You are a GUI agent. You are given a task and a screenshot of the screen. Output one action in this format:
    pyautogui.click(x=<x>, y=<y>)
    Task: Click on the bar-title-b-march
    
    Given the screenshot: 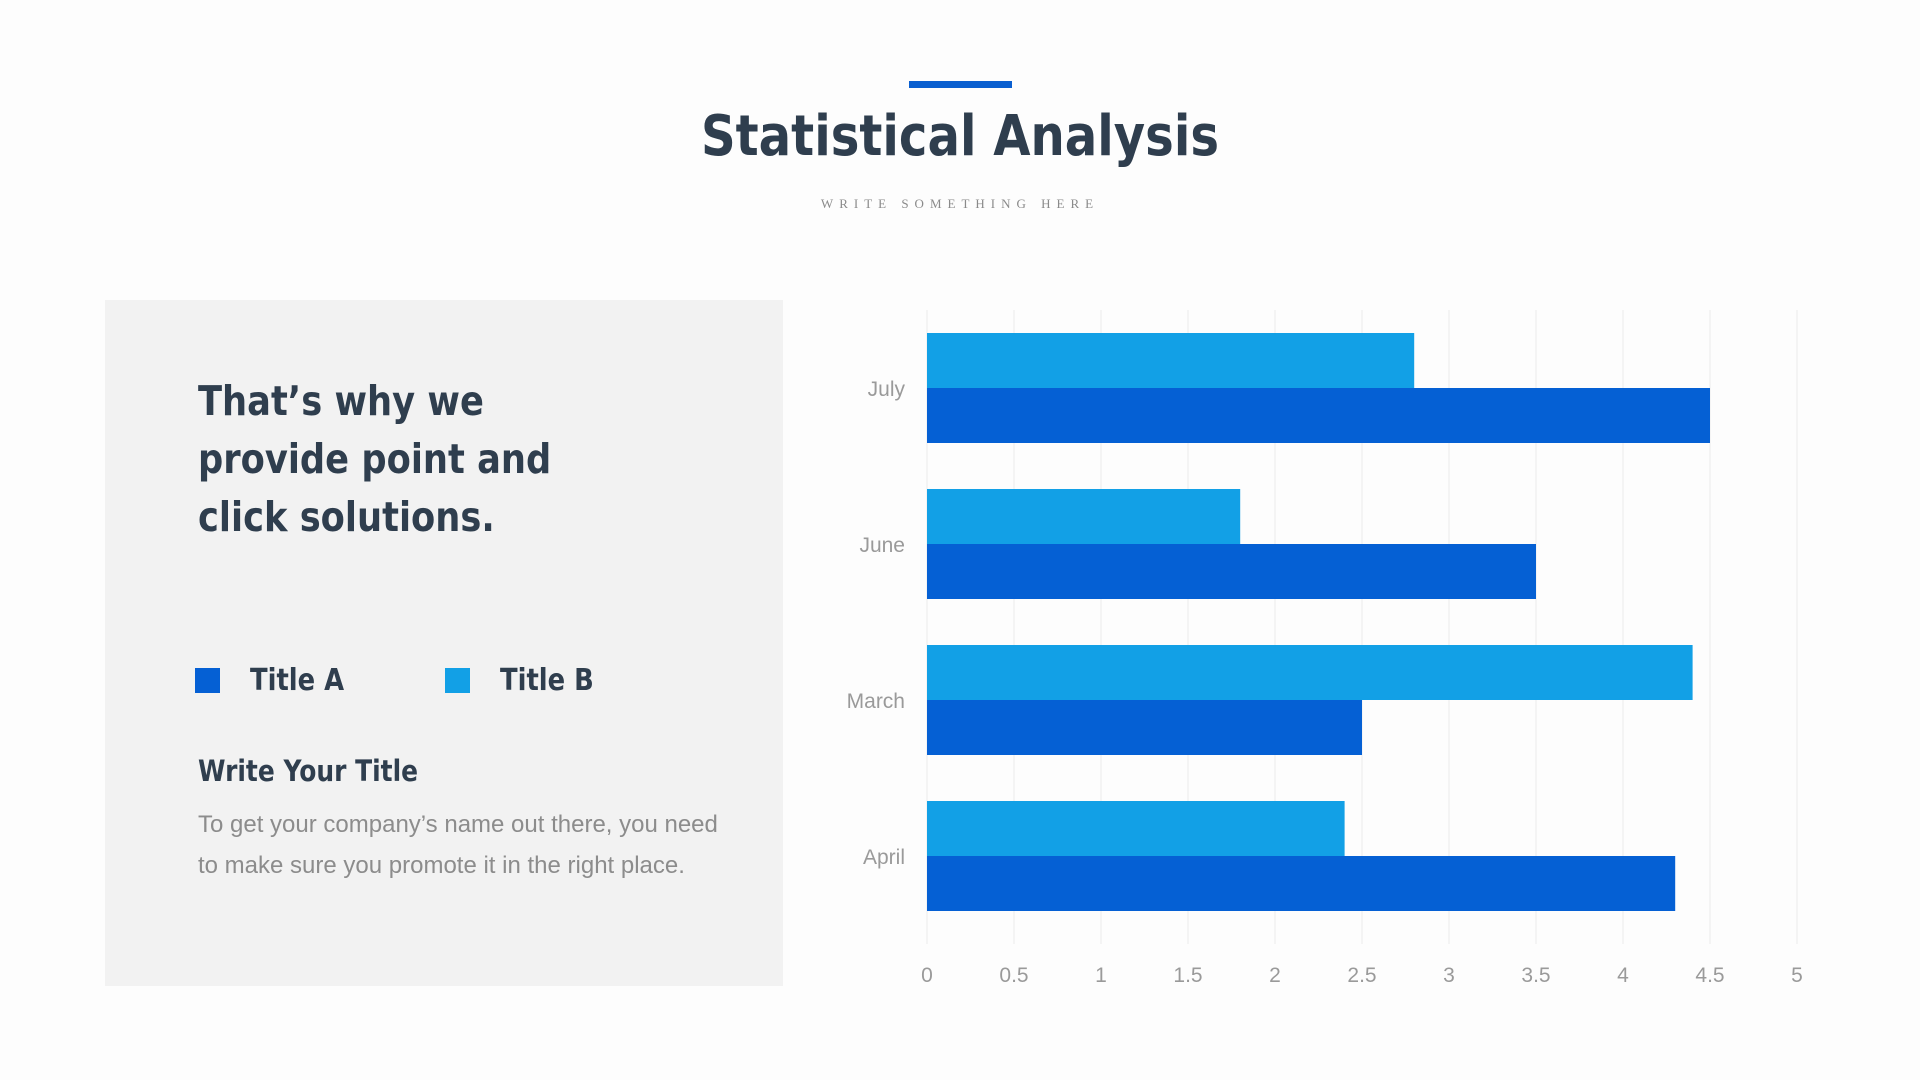 What is the action you would take?
    pyautogui.click(x=1310, y=672)
    